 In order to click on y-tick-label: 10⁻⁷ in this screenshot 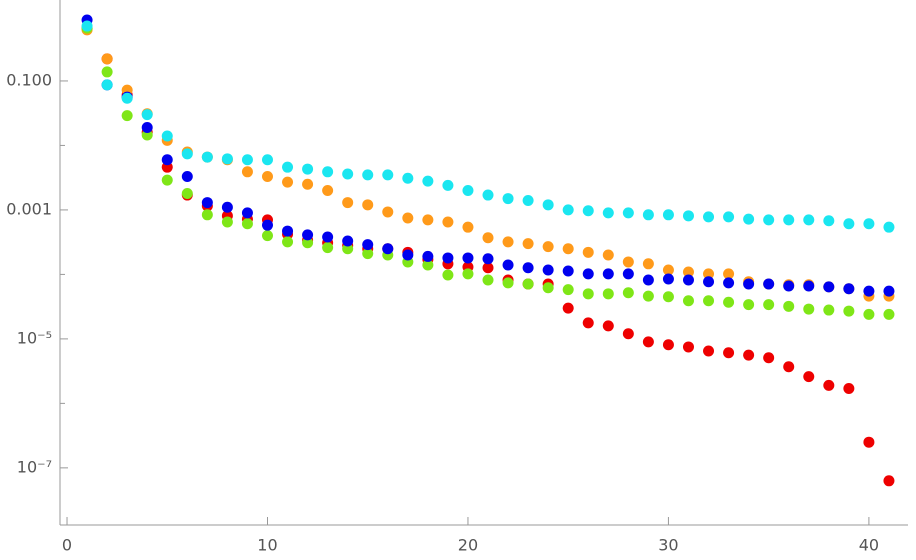, I will do `click(34, 466)`.